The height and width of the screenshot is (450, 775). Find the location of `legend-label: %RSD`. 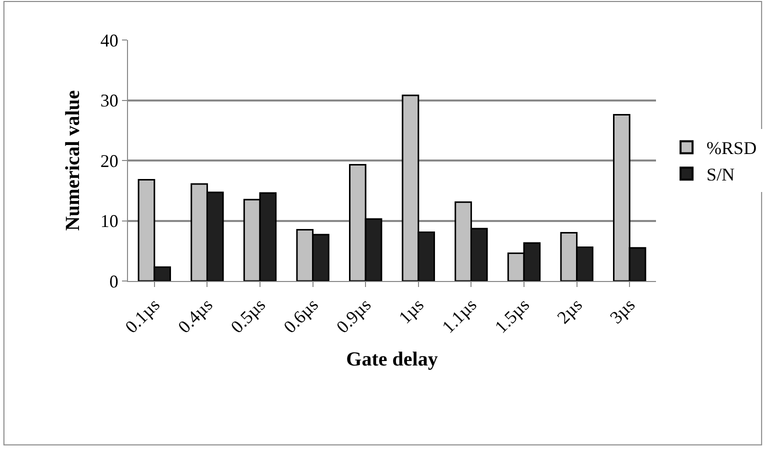

legend-label: %RSD is located at coordinates (731, 148).